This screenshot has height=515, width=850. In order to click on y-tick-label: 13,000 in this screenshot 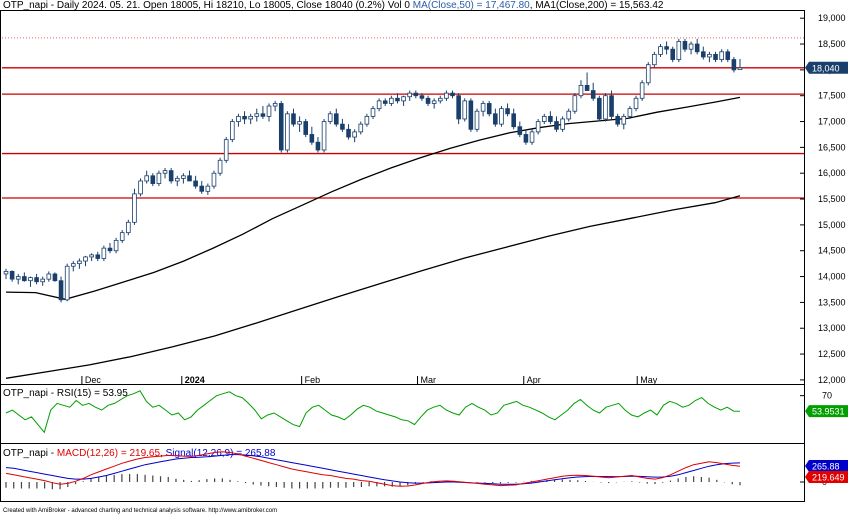, I will do `click(832, 328)`.